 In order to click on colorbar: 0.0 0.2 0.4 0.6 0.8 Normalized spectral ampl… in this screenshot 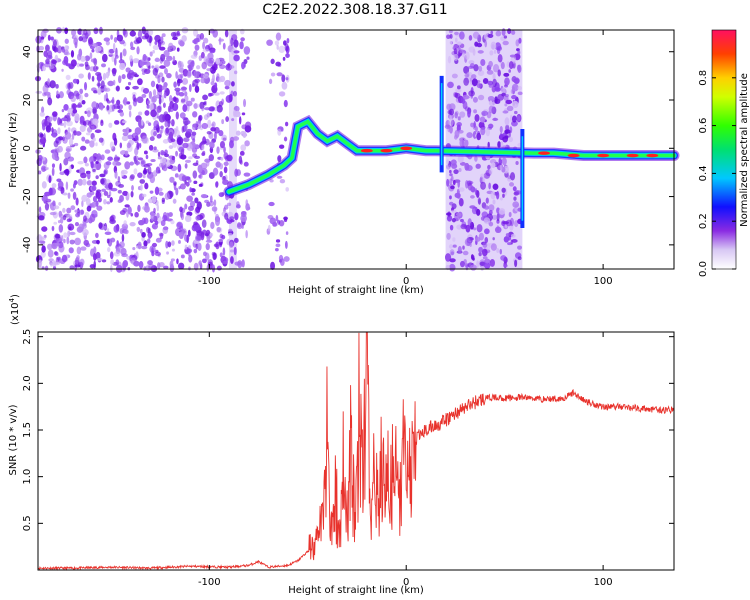, I will do `click(724, 153)`.